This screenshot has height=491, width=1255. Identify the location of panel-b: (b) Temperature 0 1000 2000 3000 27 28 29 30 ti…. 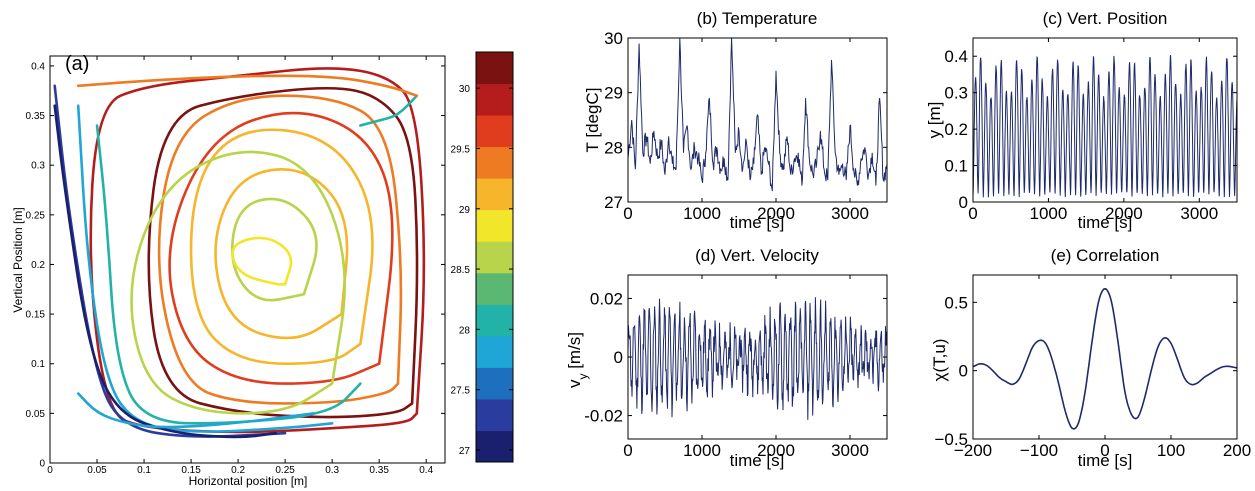
(735, 120).